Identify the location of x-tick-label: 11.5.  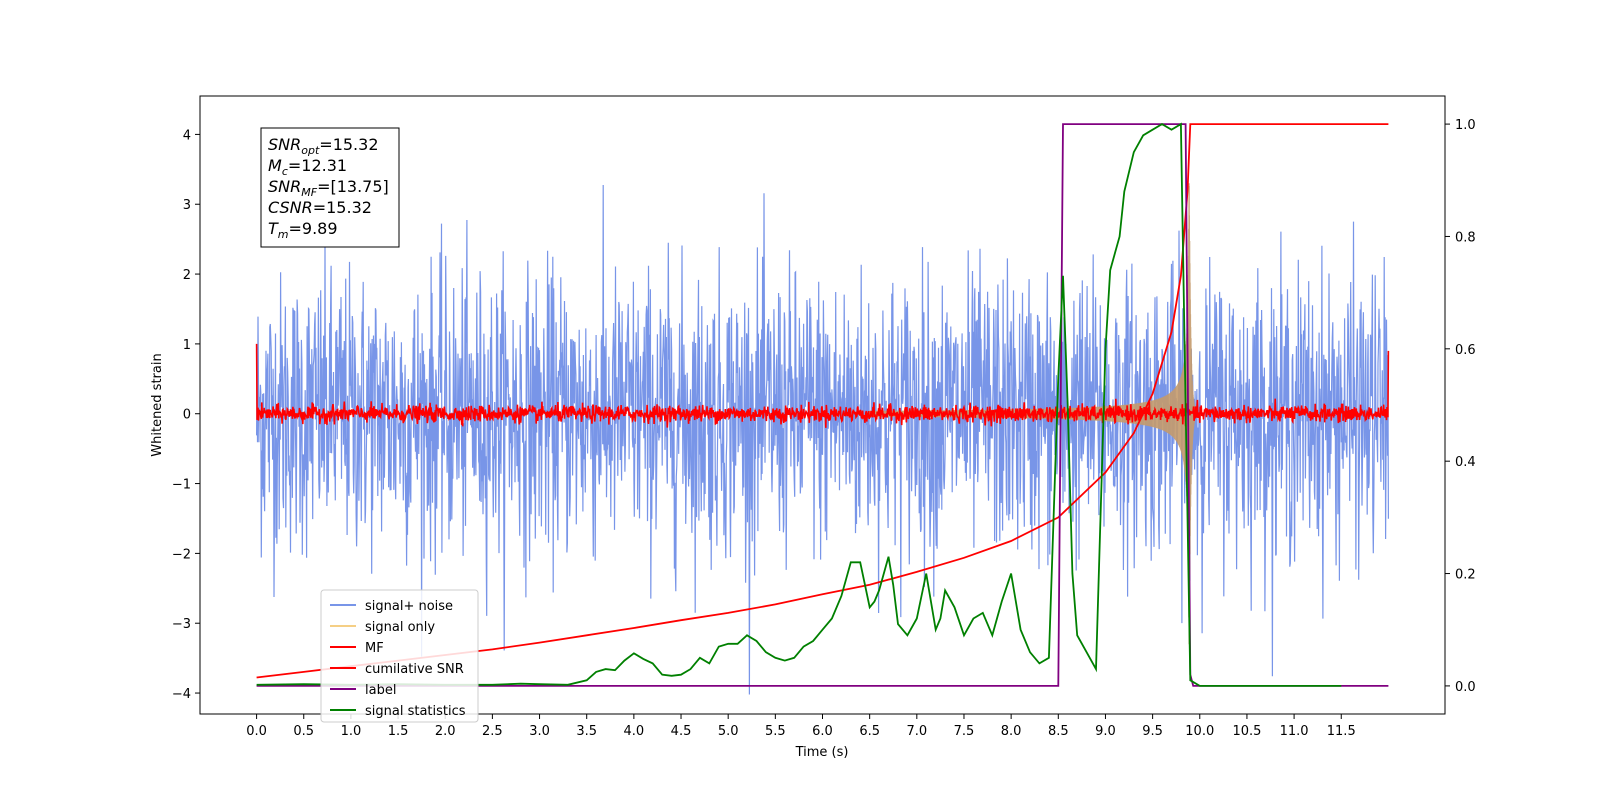
(1341, 731).